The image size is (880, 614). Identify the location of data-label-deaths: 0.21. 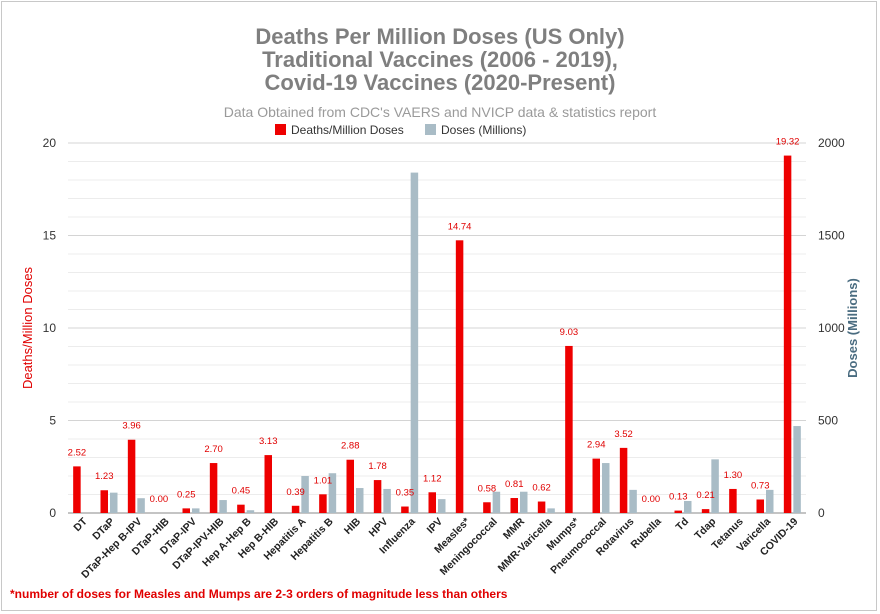
(705, 495).